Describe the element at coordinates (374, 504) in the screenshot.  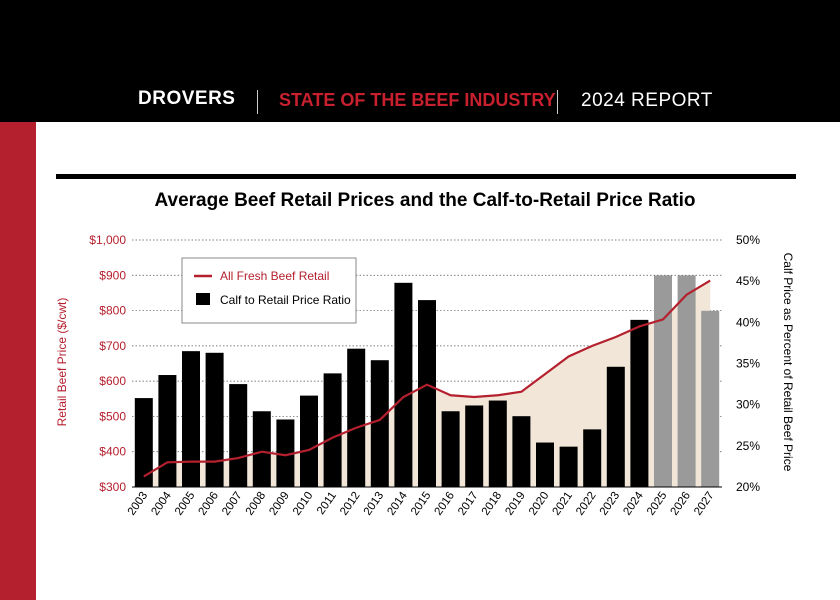
I see `x-tick-label: 2013` at that location.